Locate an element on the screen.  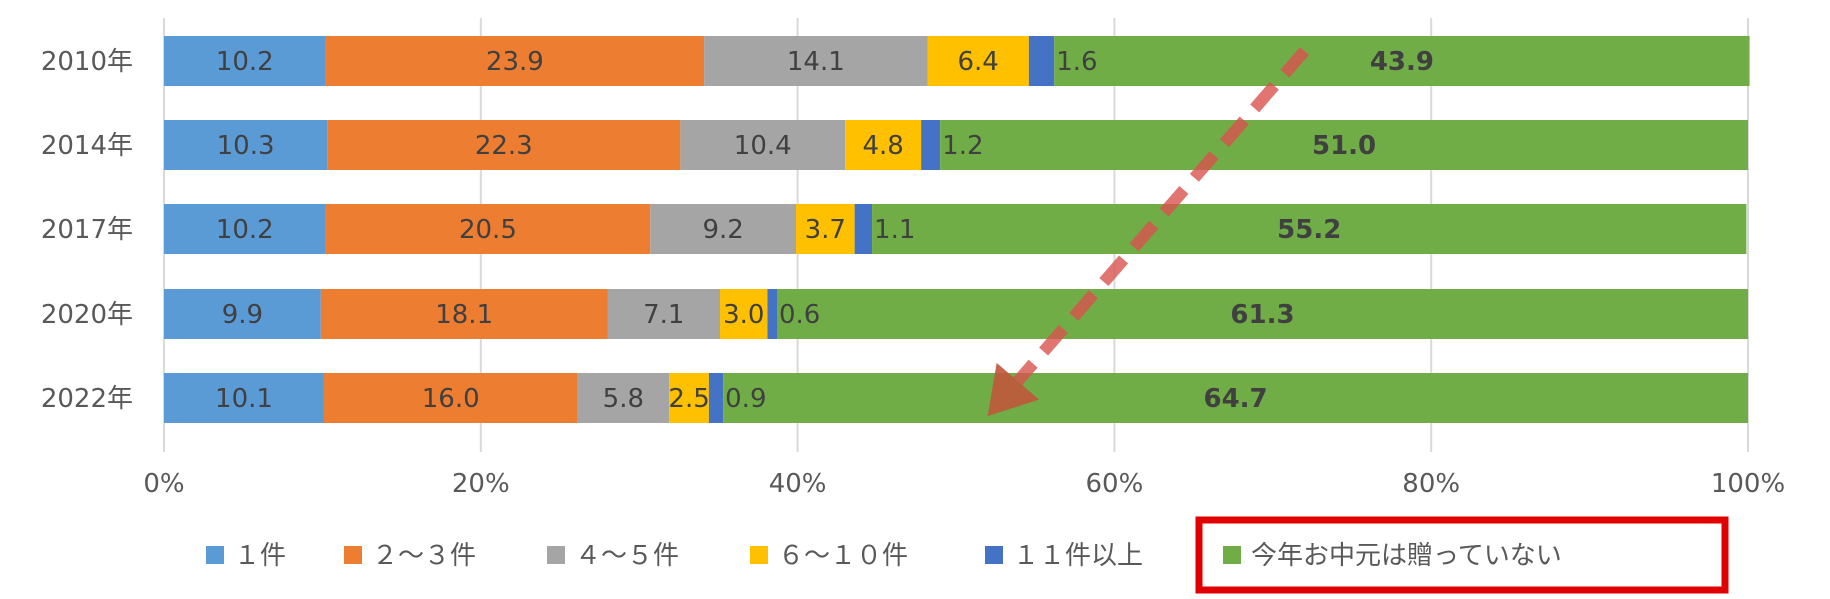
arrow-shaft is located at coordinates (1161, 216).